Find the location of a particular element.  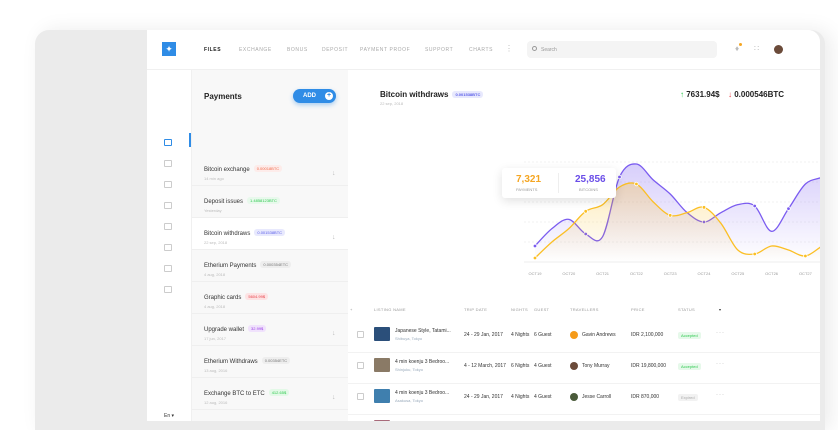

nav-item-files: FILES is located at coordinates (213, 50).